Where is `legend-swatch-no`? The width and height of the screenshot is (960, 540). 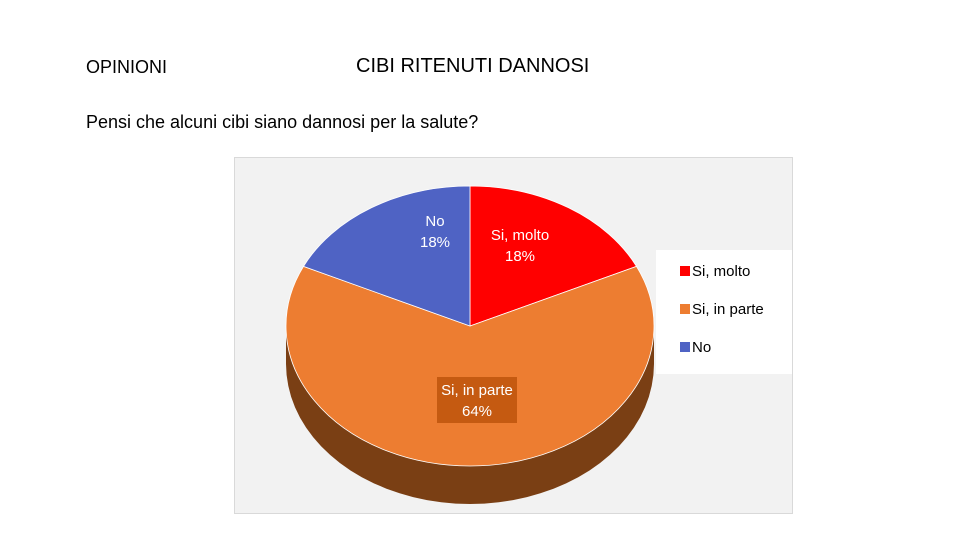 legend-swatch-no is located at coordinates (685, 347).